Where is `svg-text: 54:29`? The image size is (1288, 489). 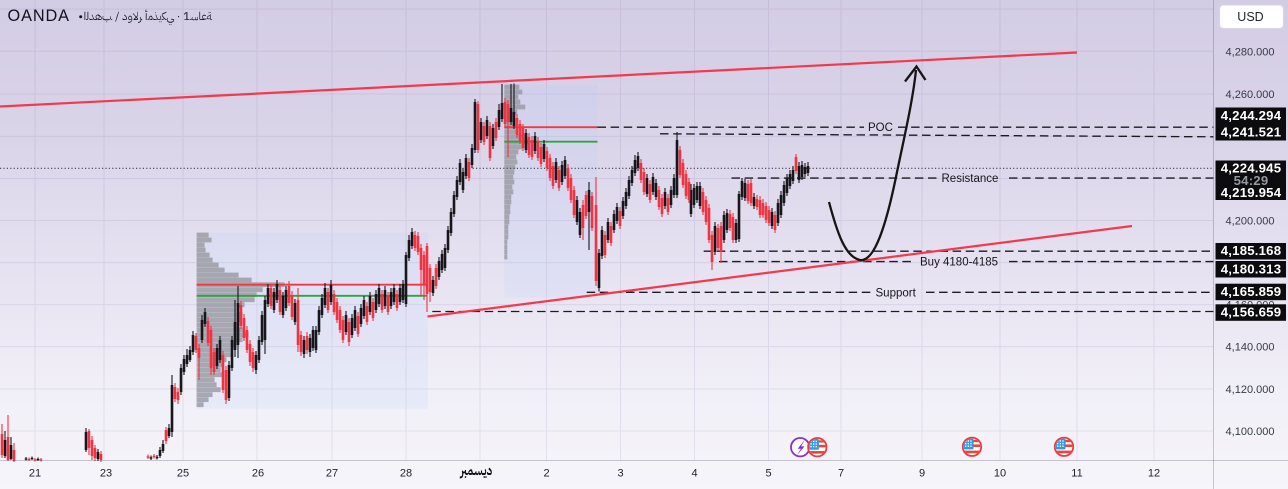
svg-text: 54:29 is located at coordinates (1251, 180).